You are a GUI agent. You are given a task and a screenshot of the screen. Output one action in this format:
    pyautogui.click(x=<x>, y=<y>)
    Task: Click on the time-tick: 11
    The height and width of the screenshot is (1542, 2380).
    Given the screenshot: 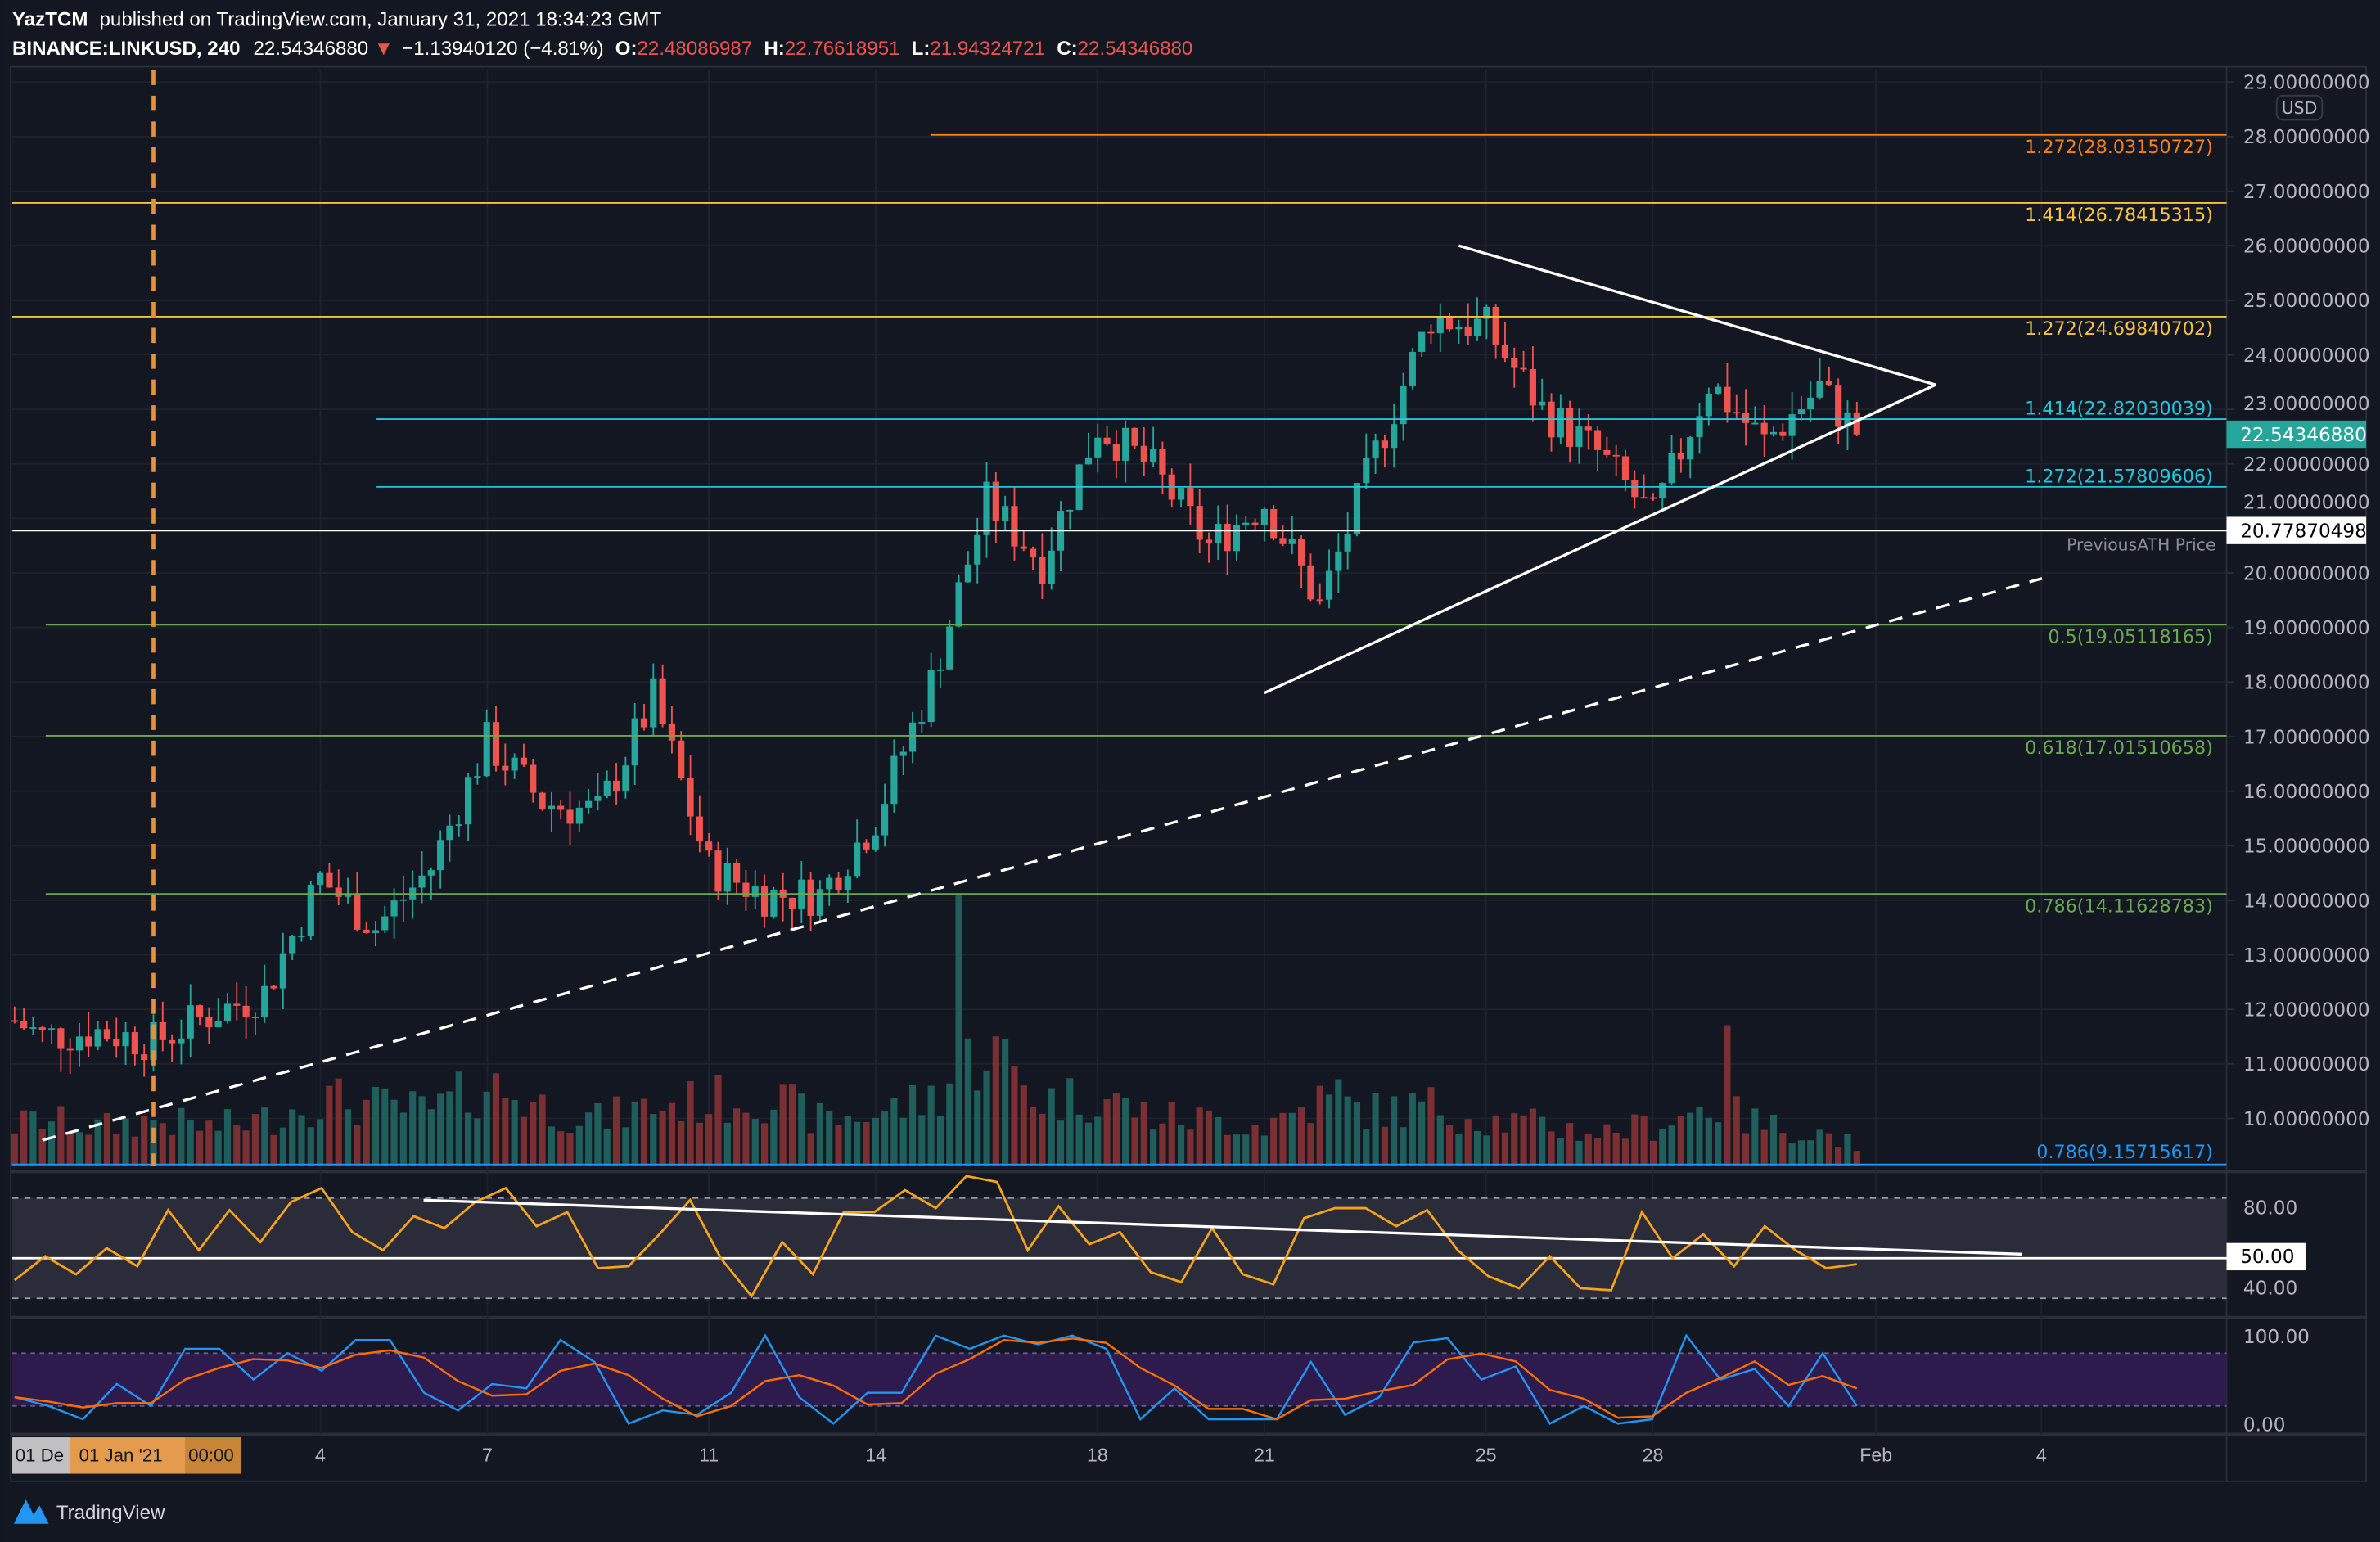 What is the action you would take?
    pyautogui.click(x=709, y=1456)
    